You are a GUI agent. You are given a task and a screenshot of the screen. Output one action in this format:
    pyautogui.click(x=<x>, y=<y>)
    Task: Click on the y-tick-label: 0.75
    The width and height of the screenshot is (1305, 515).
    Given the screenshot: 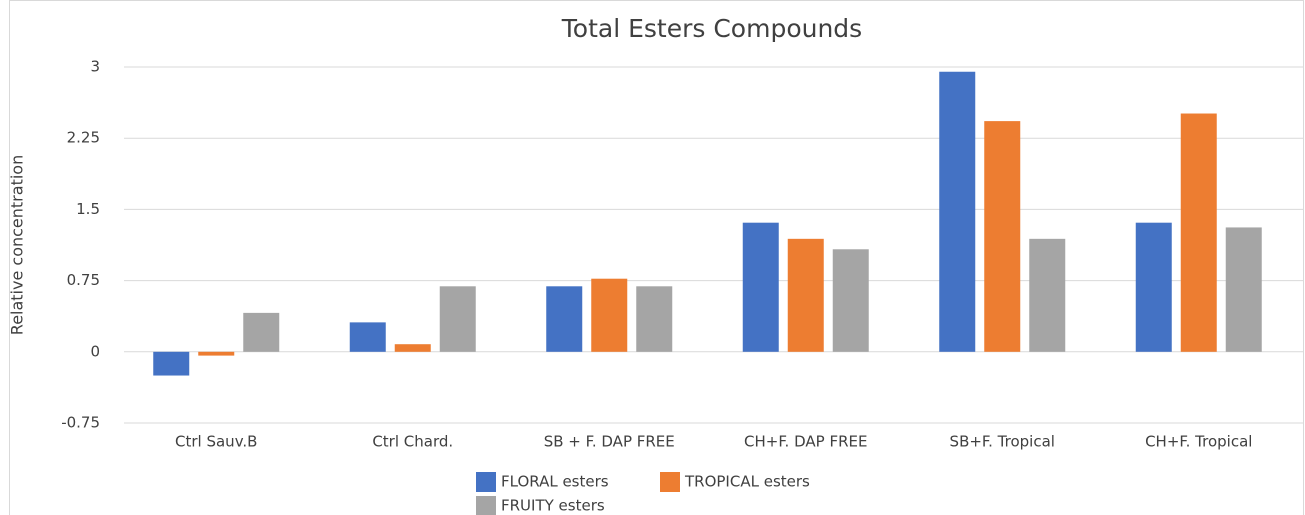 What is the action you would take?
    pyautogui.click(x=83, y=280)
    